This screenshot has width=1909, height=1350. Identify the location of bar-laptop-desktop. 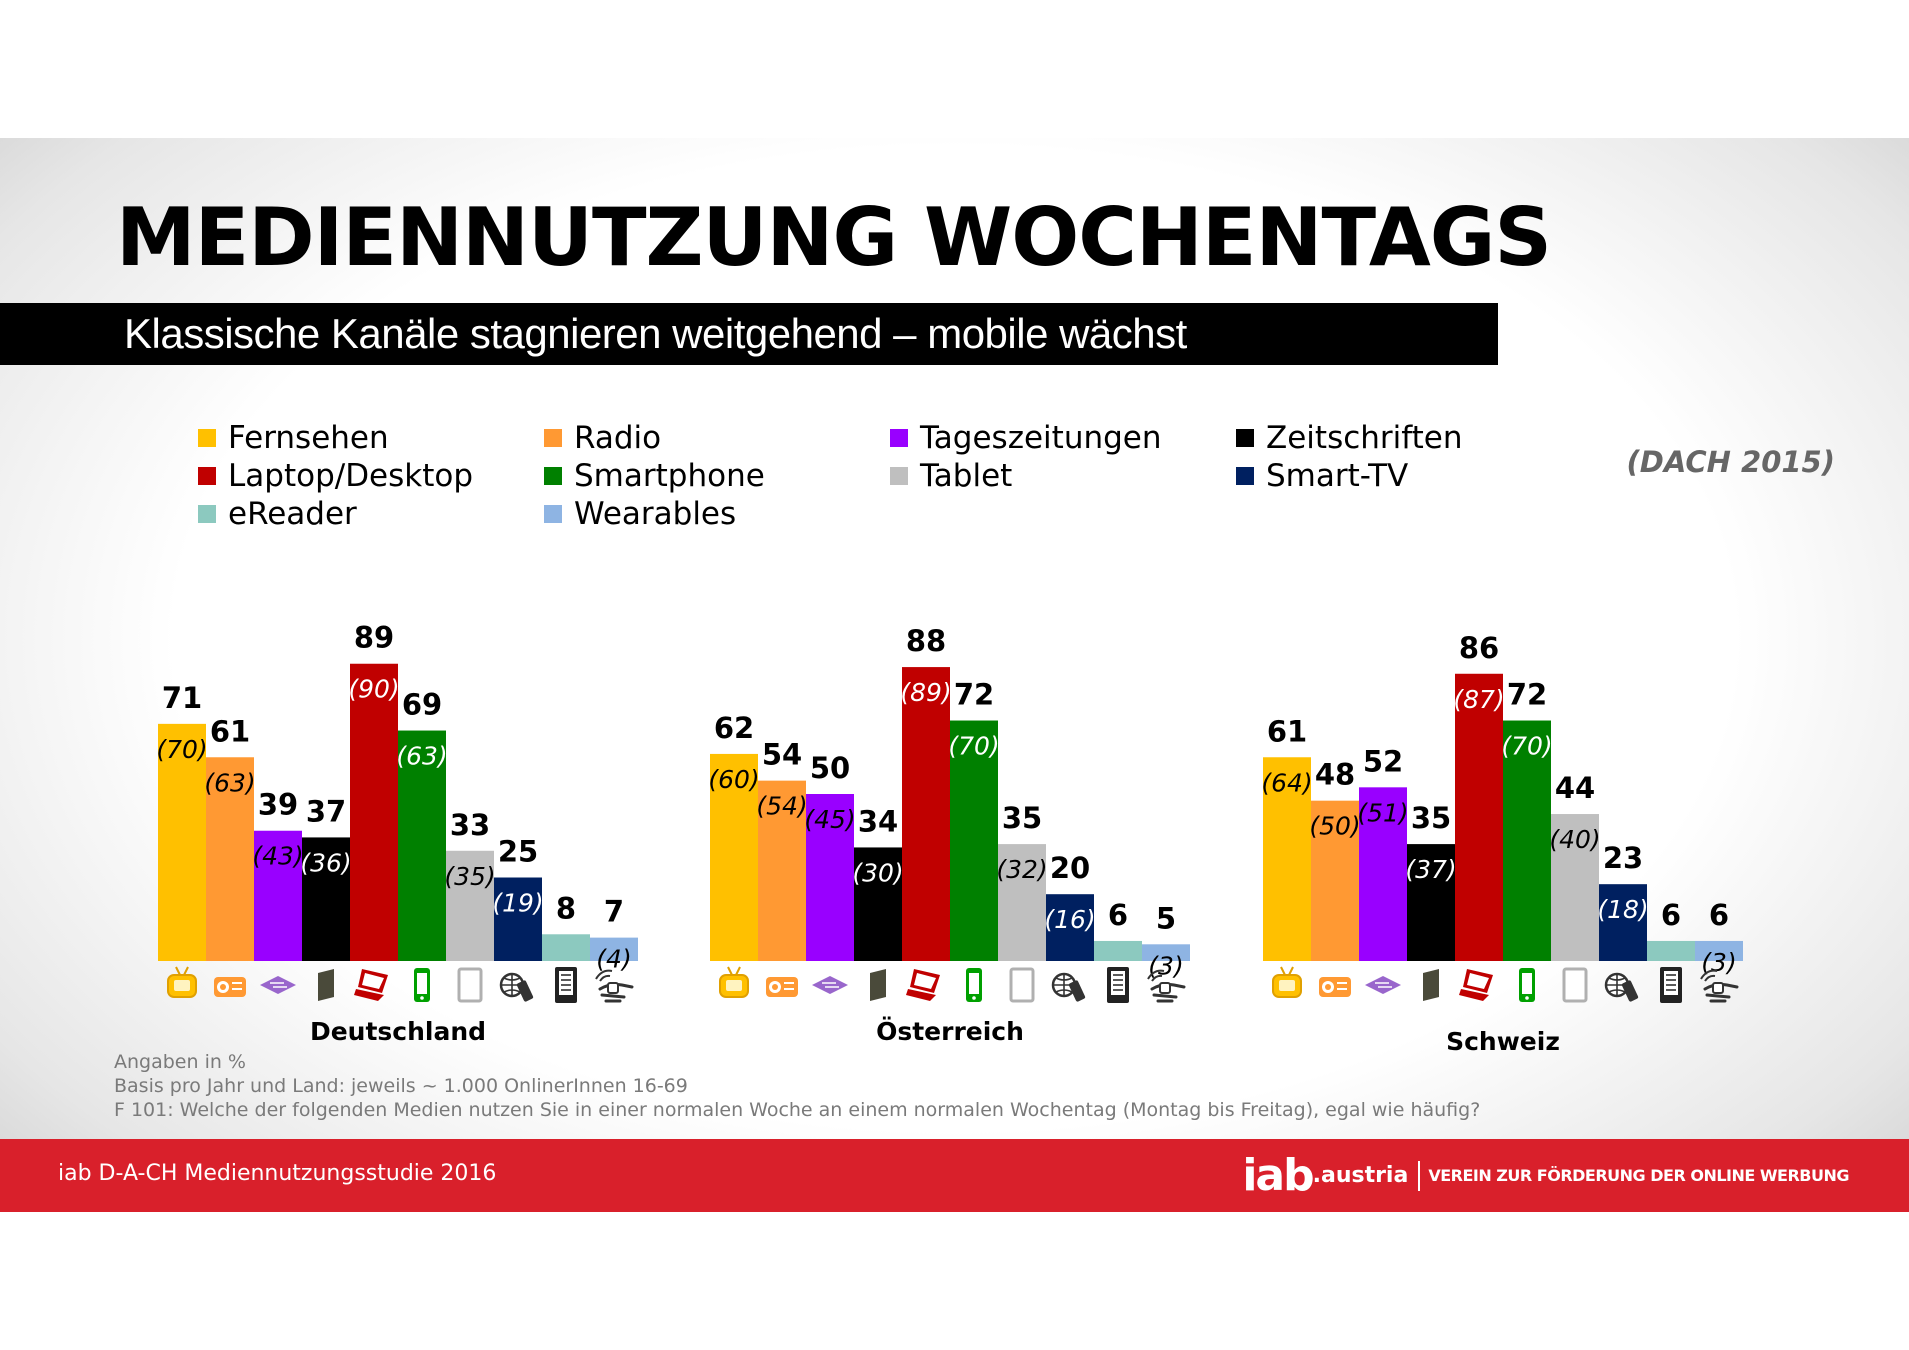
(926, 814).